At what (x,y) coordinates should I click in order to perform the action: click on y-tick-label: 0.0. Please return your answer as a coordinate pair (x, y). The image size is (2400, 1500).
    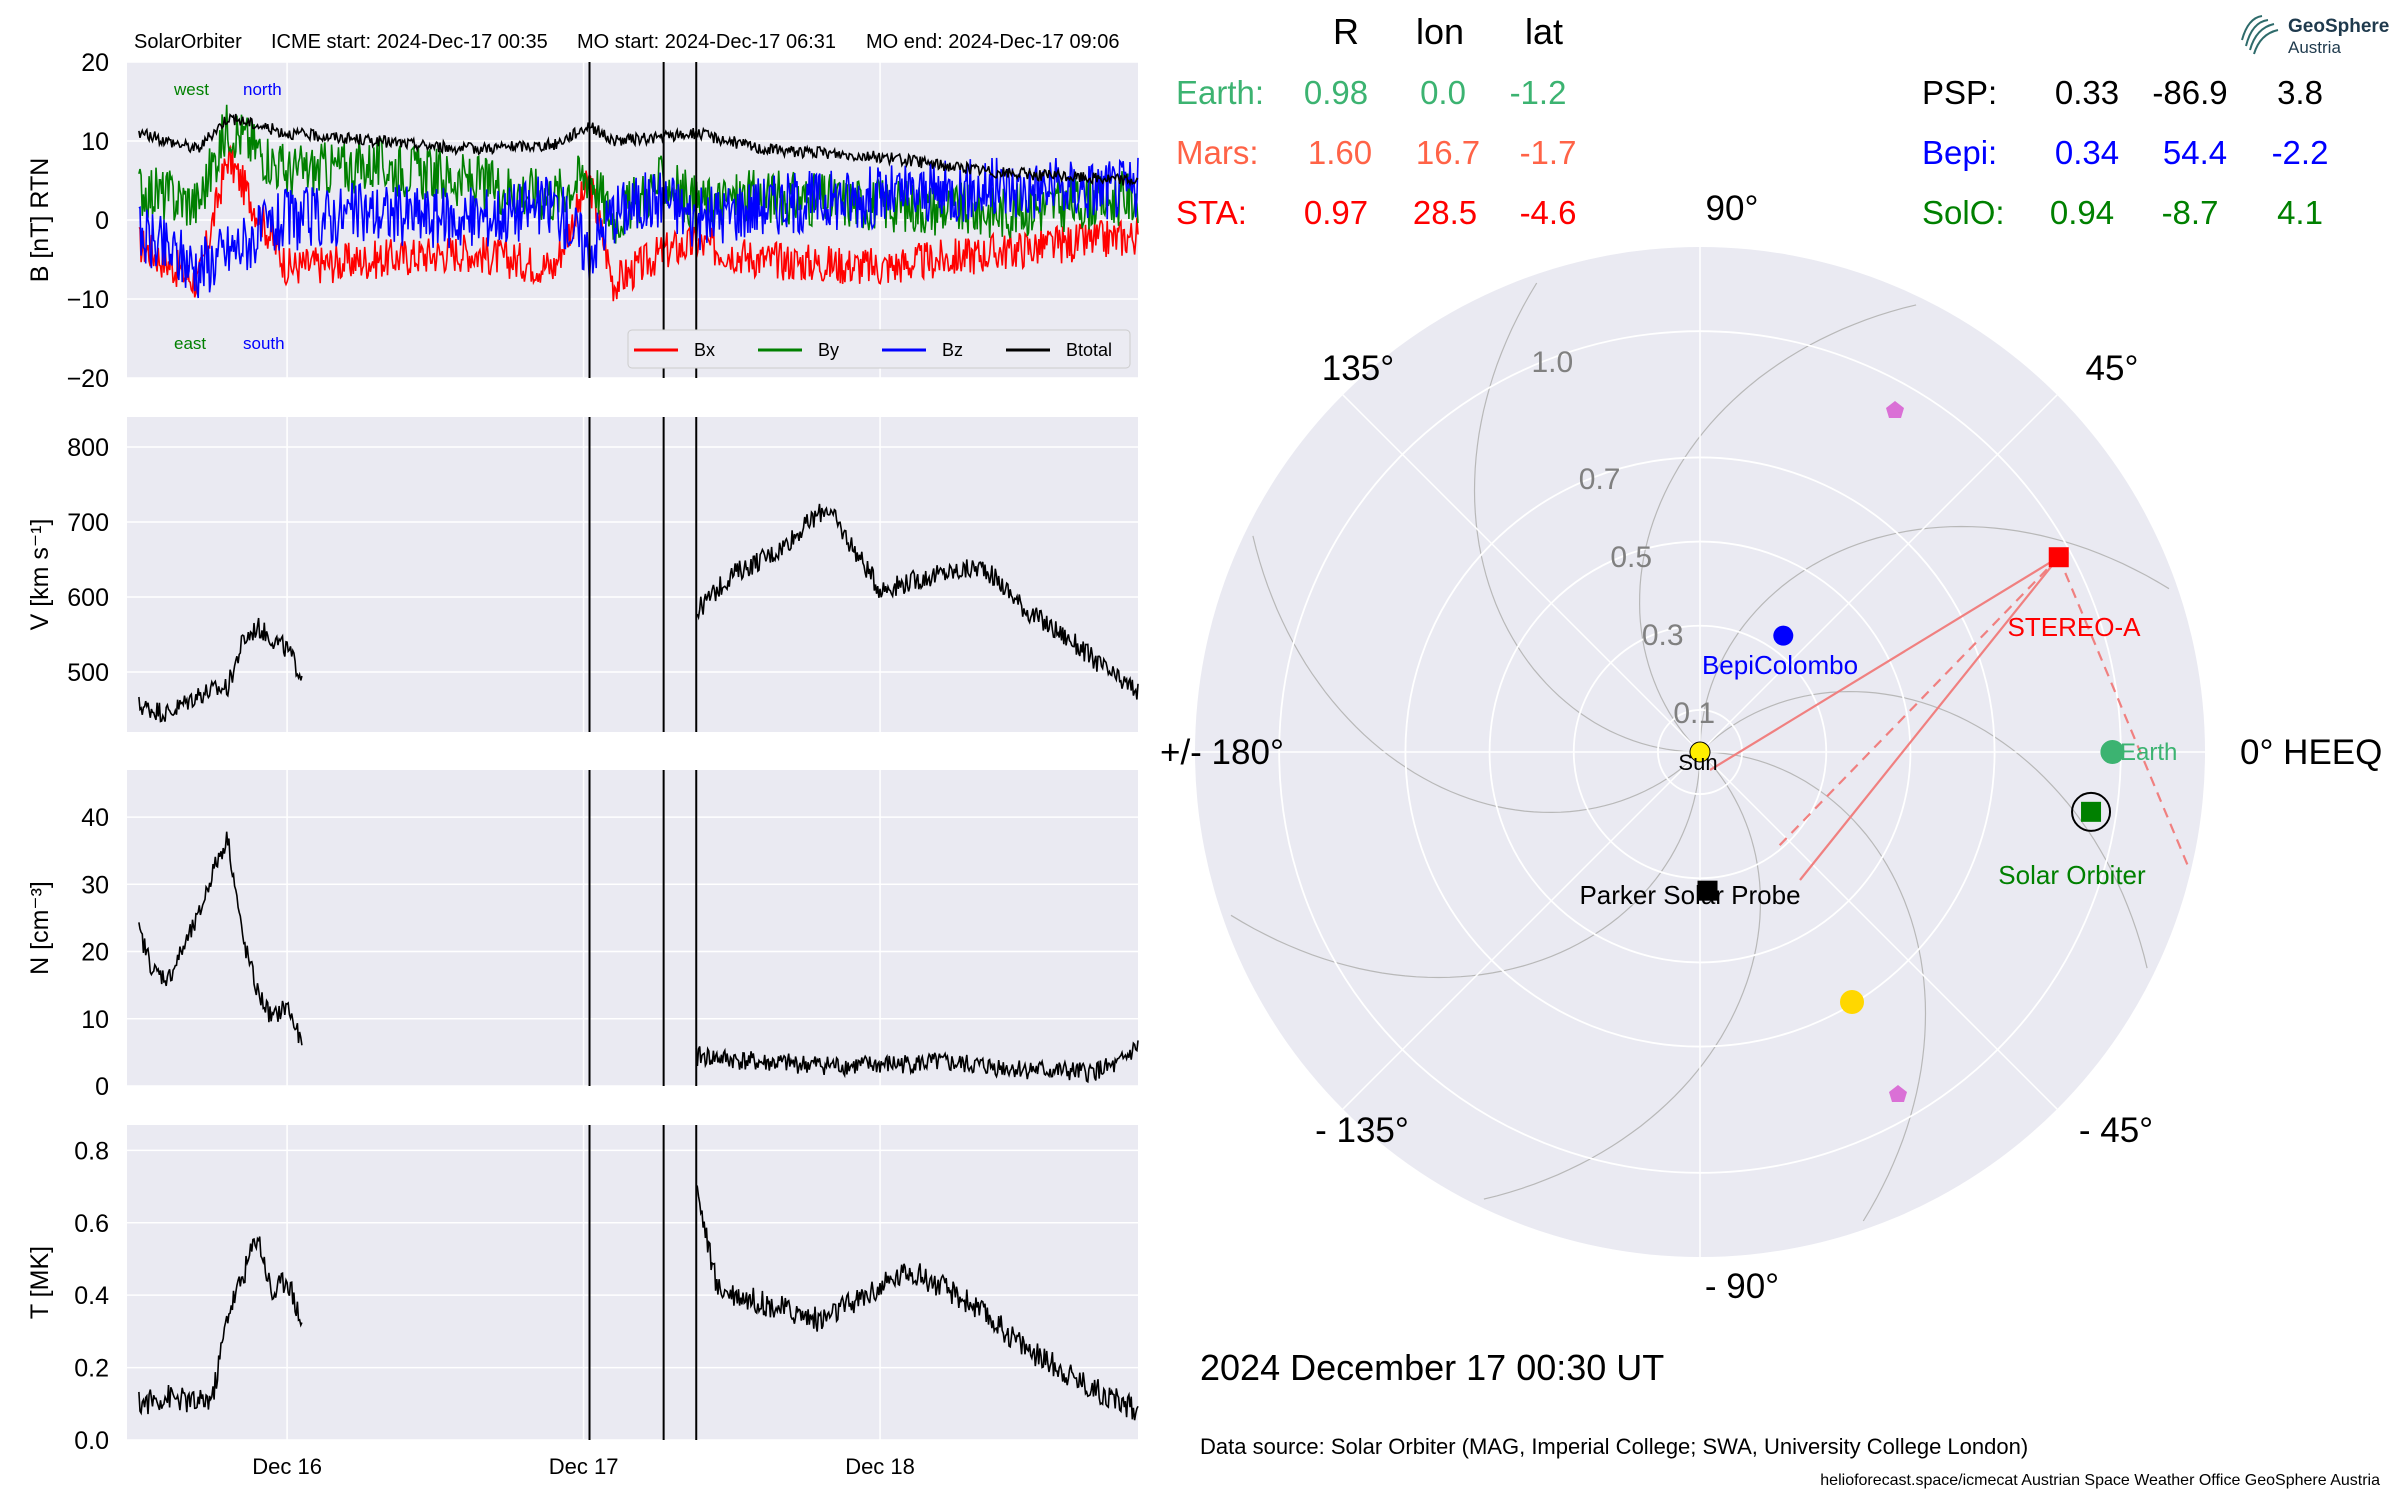
    Looking at the image, I should click on (91, 1441).